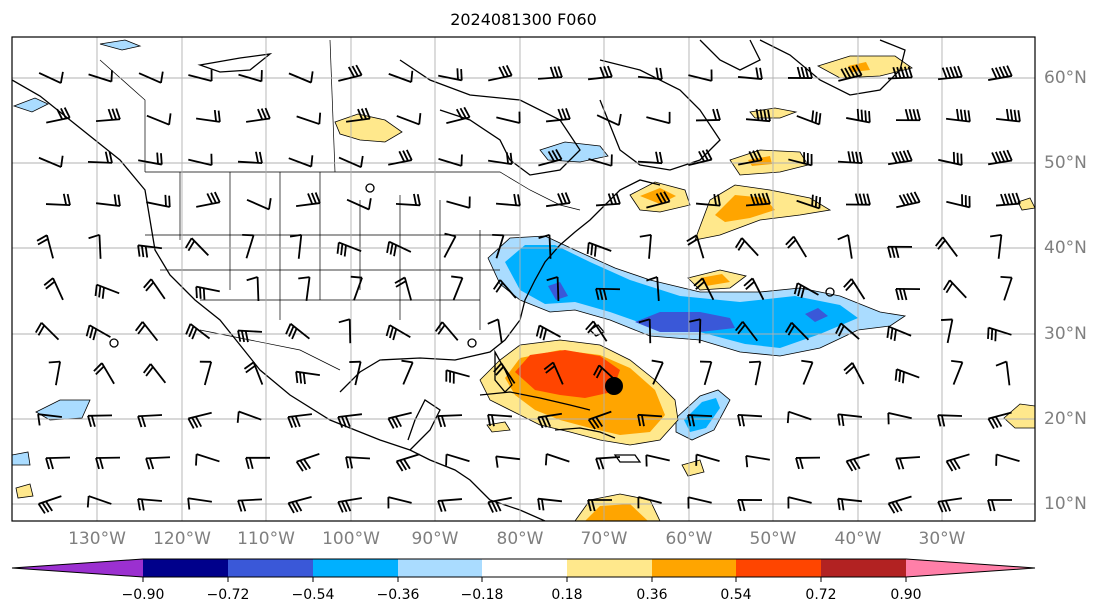 The height and width of the screenshot is (615, 1105). I want to click on lat-label: 10°N, so click(1065, 504).